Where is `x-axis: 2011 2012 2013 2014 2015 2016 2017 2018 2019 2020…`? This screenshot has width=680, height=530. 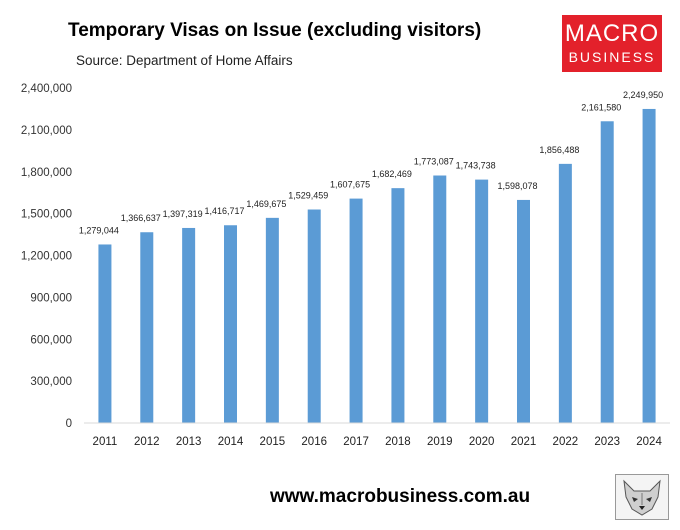
x-axis: 2011 2012 2013 2014 2015 2016 2017 2018 2019 2020… is located at coordinates (377, 435).